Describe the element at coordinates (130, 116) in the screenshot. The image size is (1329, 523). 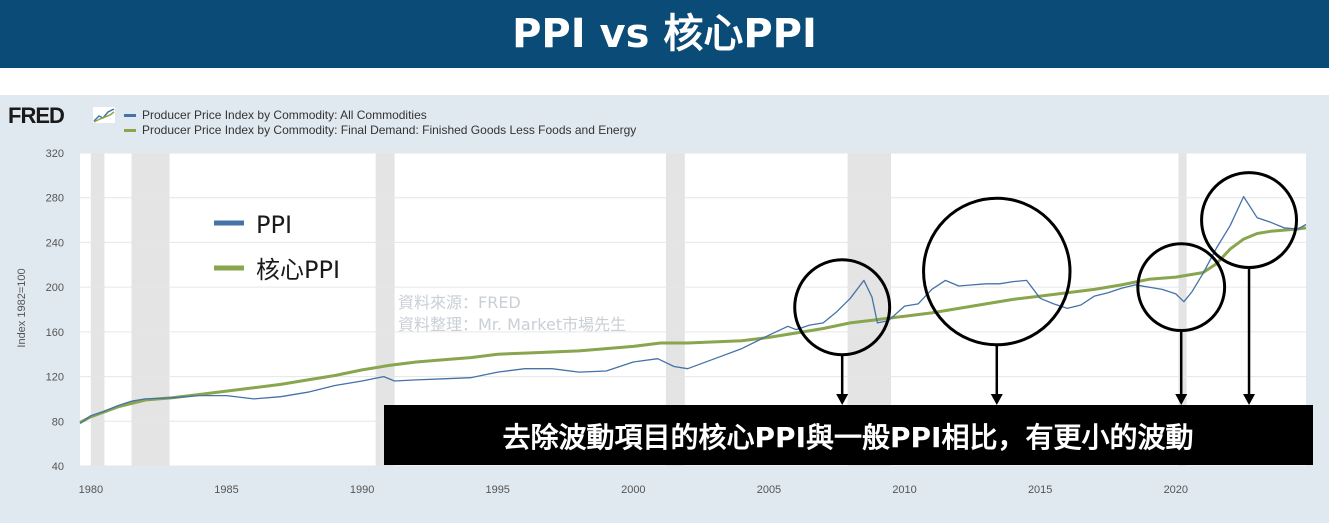
I see `fred-legend-swatch-ppi` at that location.